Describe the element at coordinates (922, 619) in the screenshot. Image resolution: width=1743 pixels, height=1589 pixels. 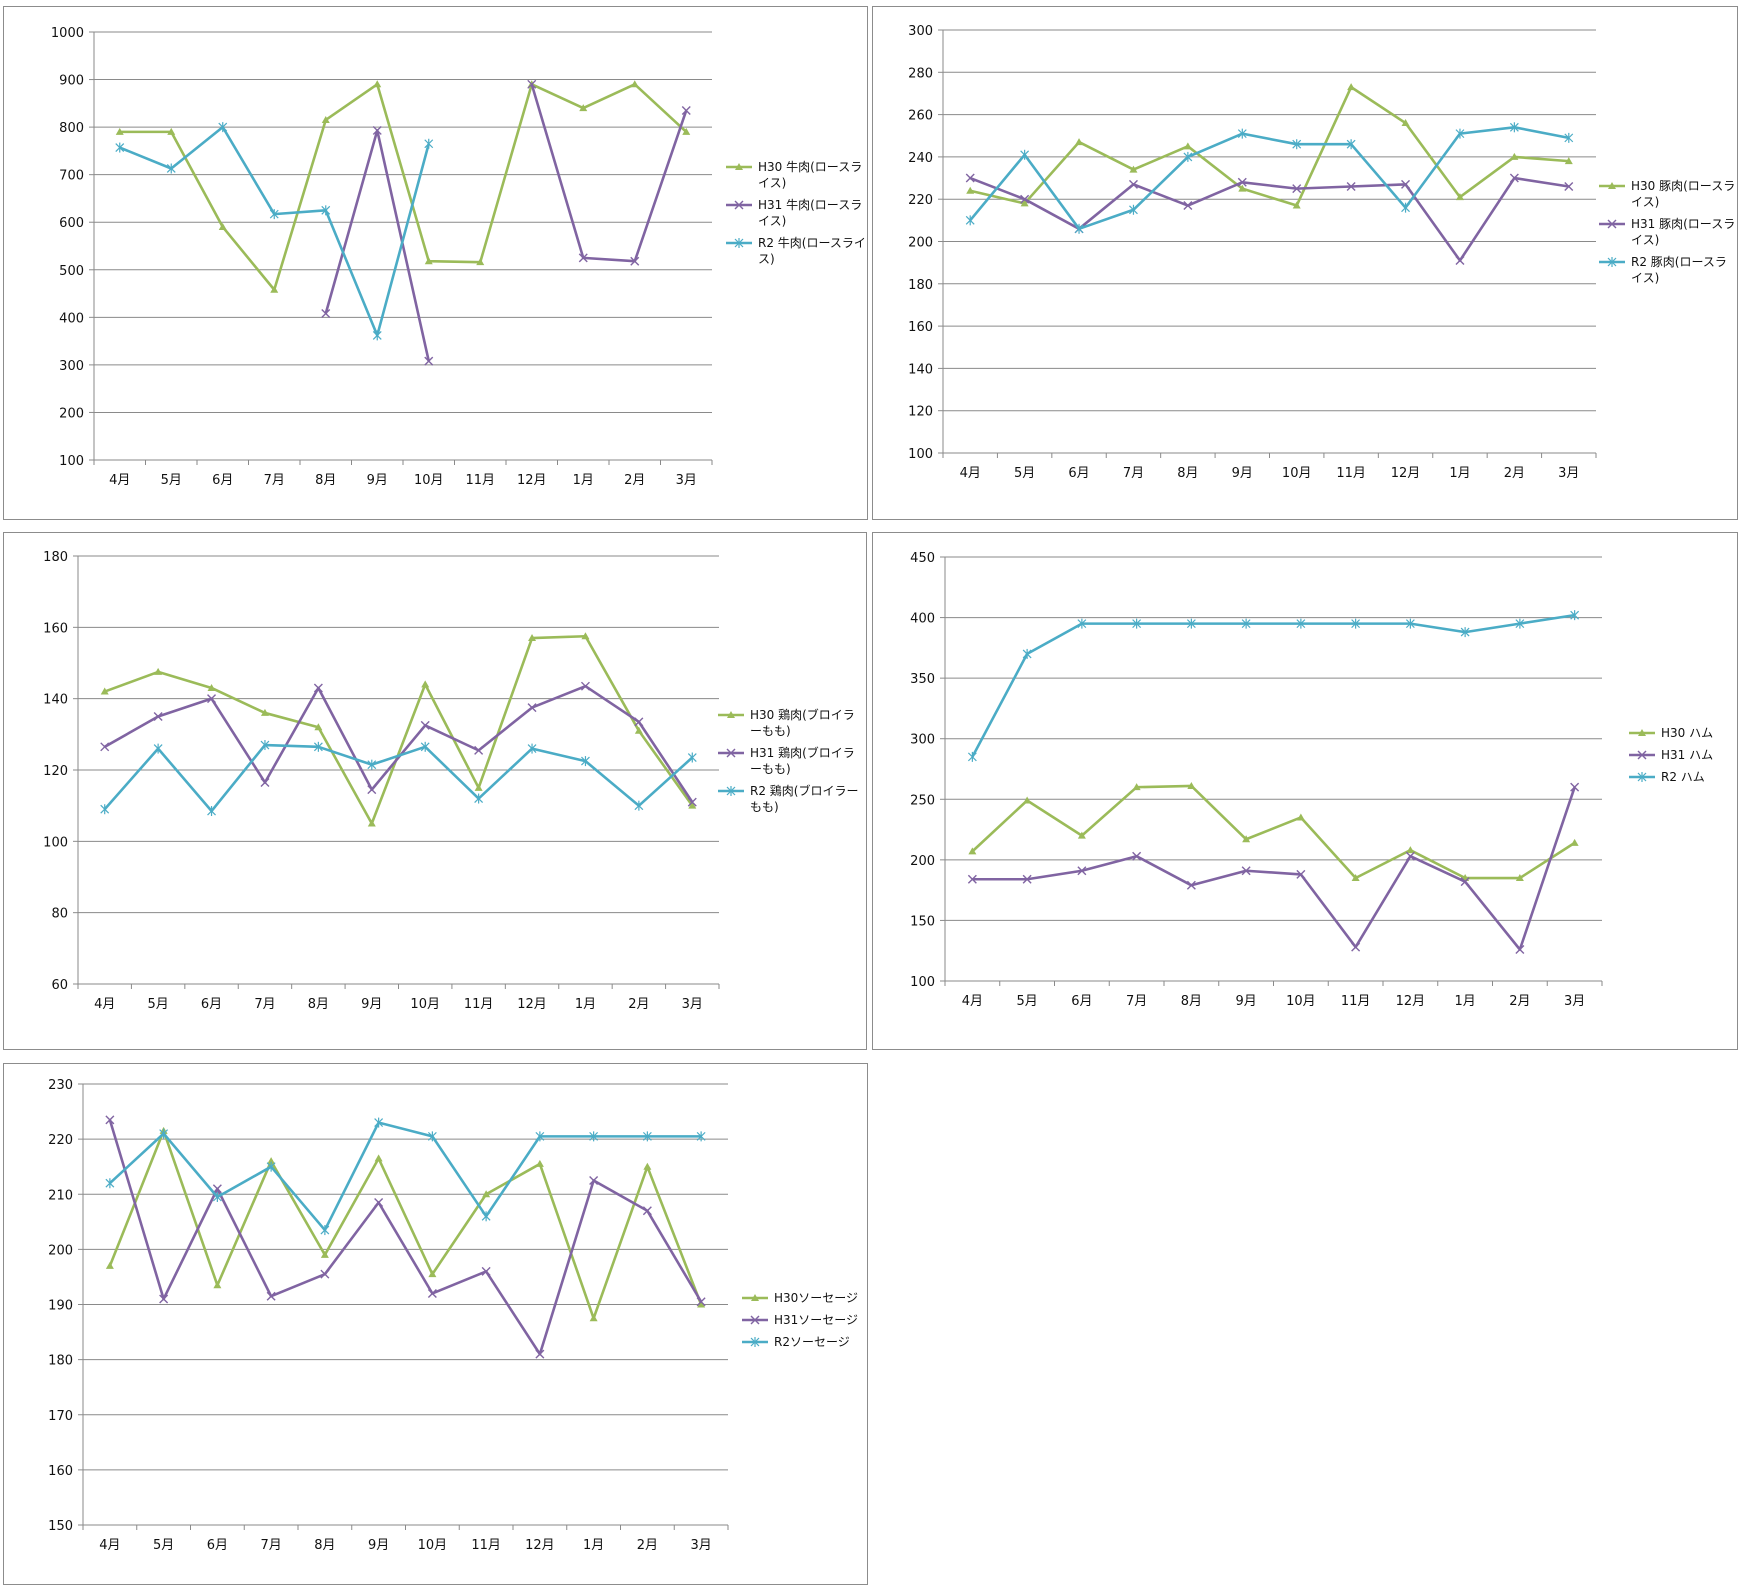
I see `y-tick-label: 400` at that location.